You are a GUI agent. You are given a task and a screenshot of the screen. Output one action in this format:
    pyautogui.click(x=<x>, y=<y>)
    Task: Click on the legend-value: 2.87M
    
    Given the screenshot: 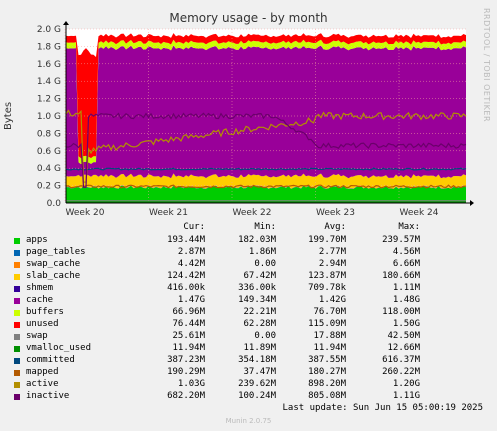 What is the action you would take?
    pyautogui.click(x=191, y=252)
    